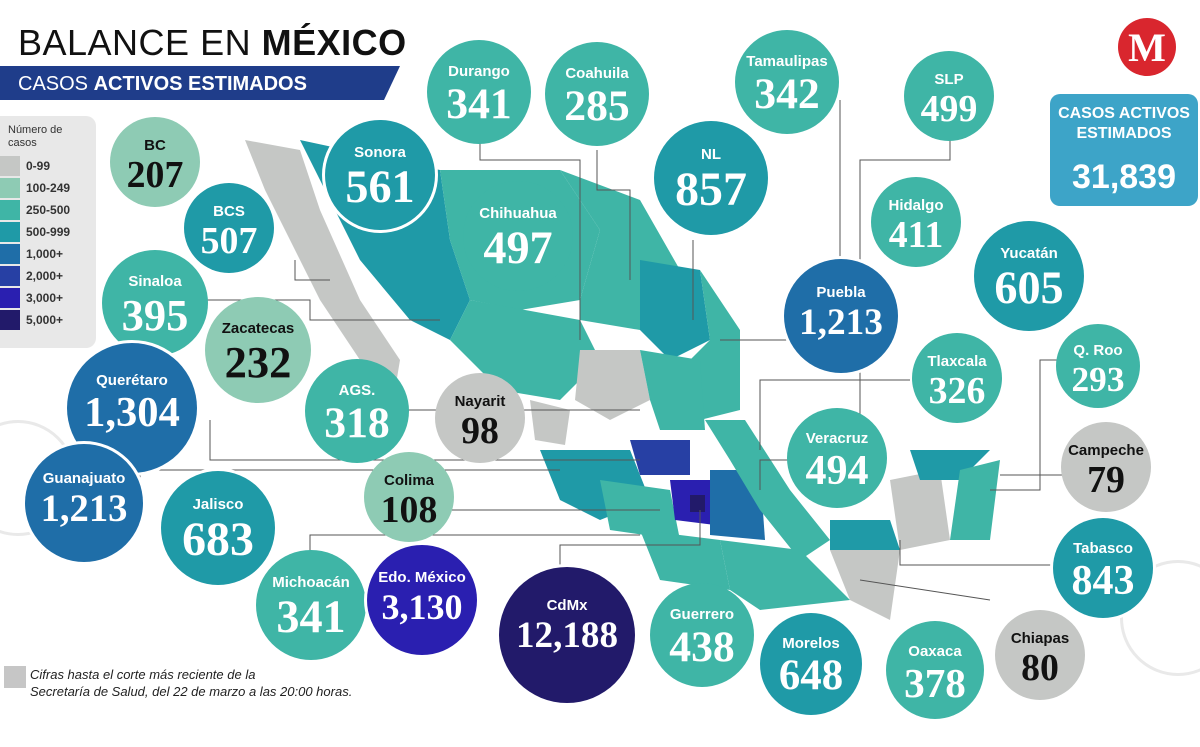 The height and width of the screenshot is (747, 1200). What do you see at coordinates (785, 575) in the screenshot?
I see `oaxaca-shape` at bounding box center [785, 575].